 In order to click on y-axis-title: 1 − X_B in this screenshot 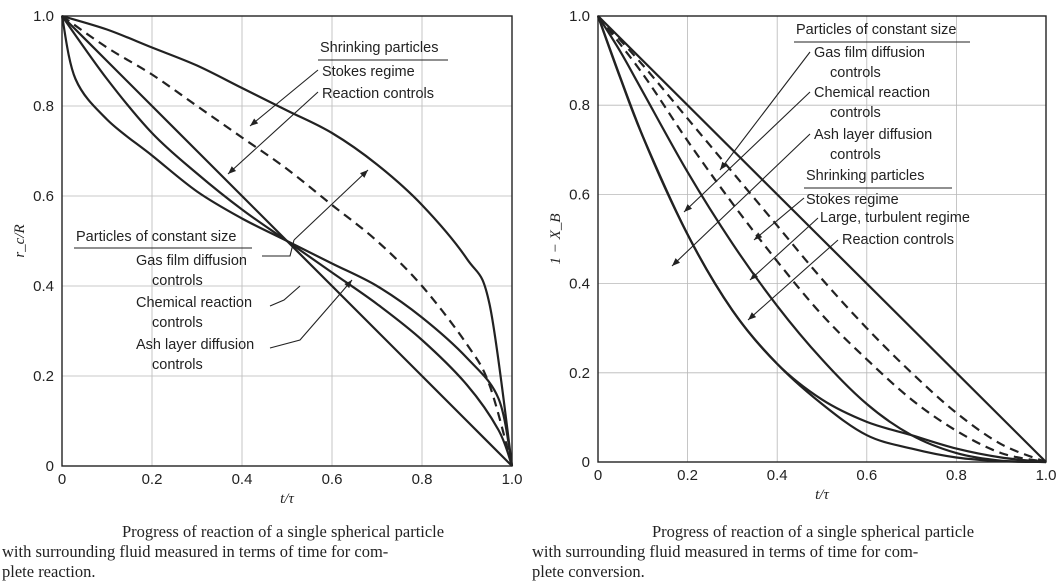, I will do `click(556, 239)`.